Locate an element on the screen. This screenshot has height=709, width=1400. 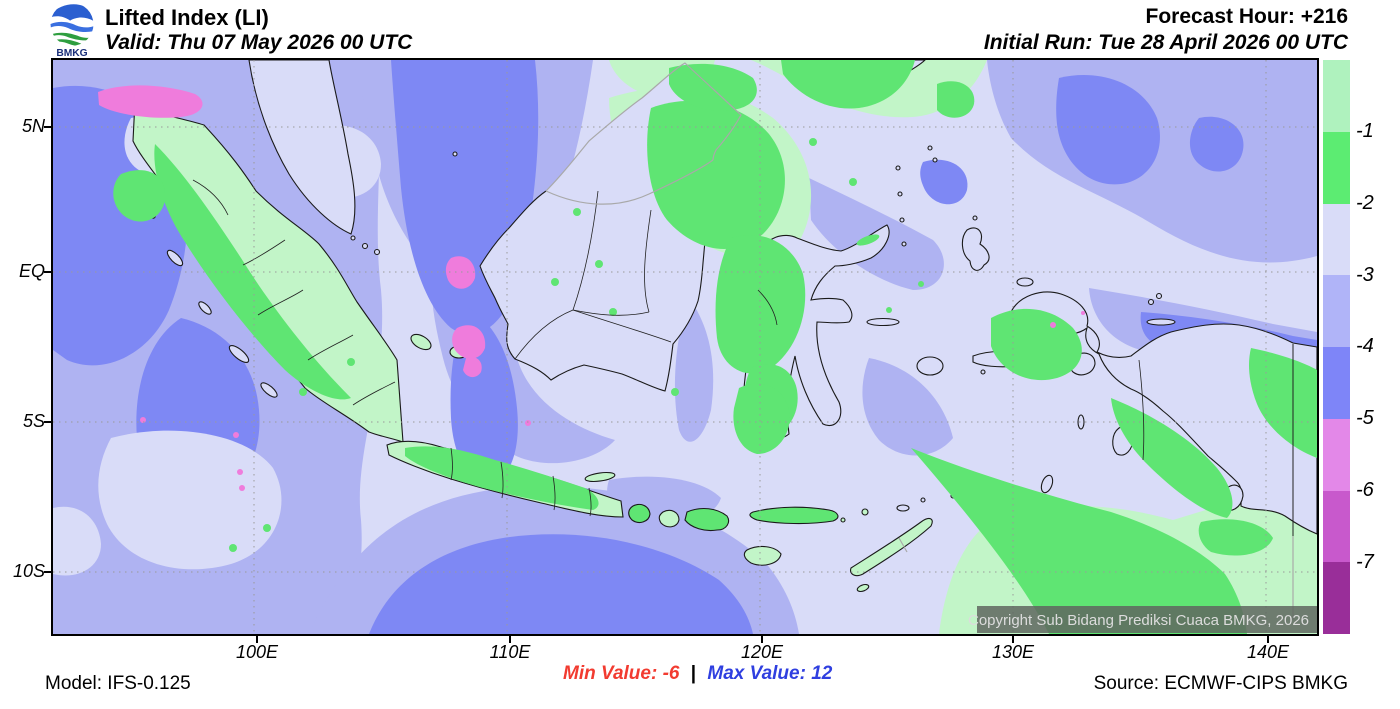
island-sumba is located at coordinates (762, 555).